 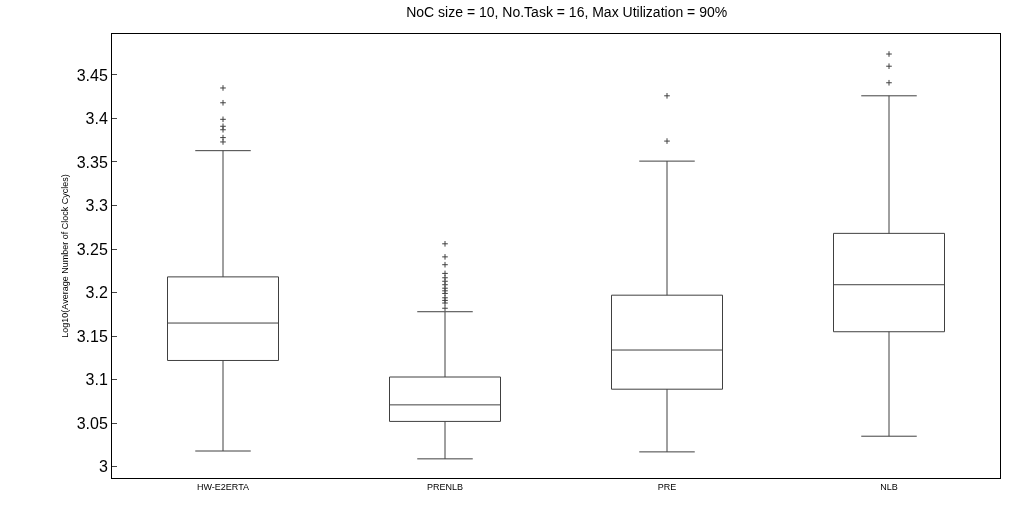 I want to click on y-axis-title: Log10(Average Number of Clock Cycles), so click(x=65, y=256).